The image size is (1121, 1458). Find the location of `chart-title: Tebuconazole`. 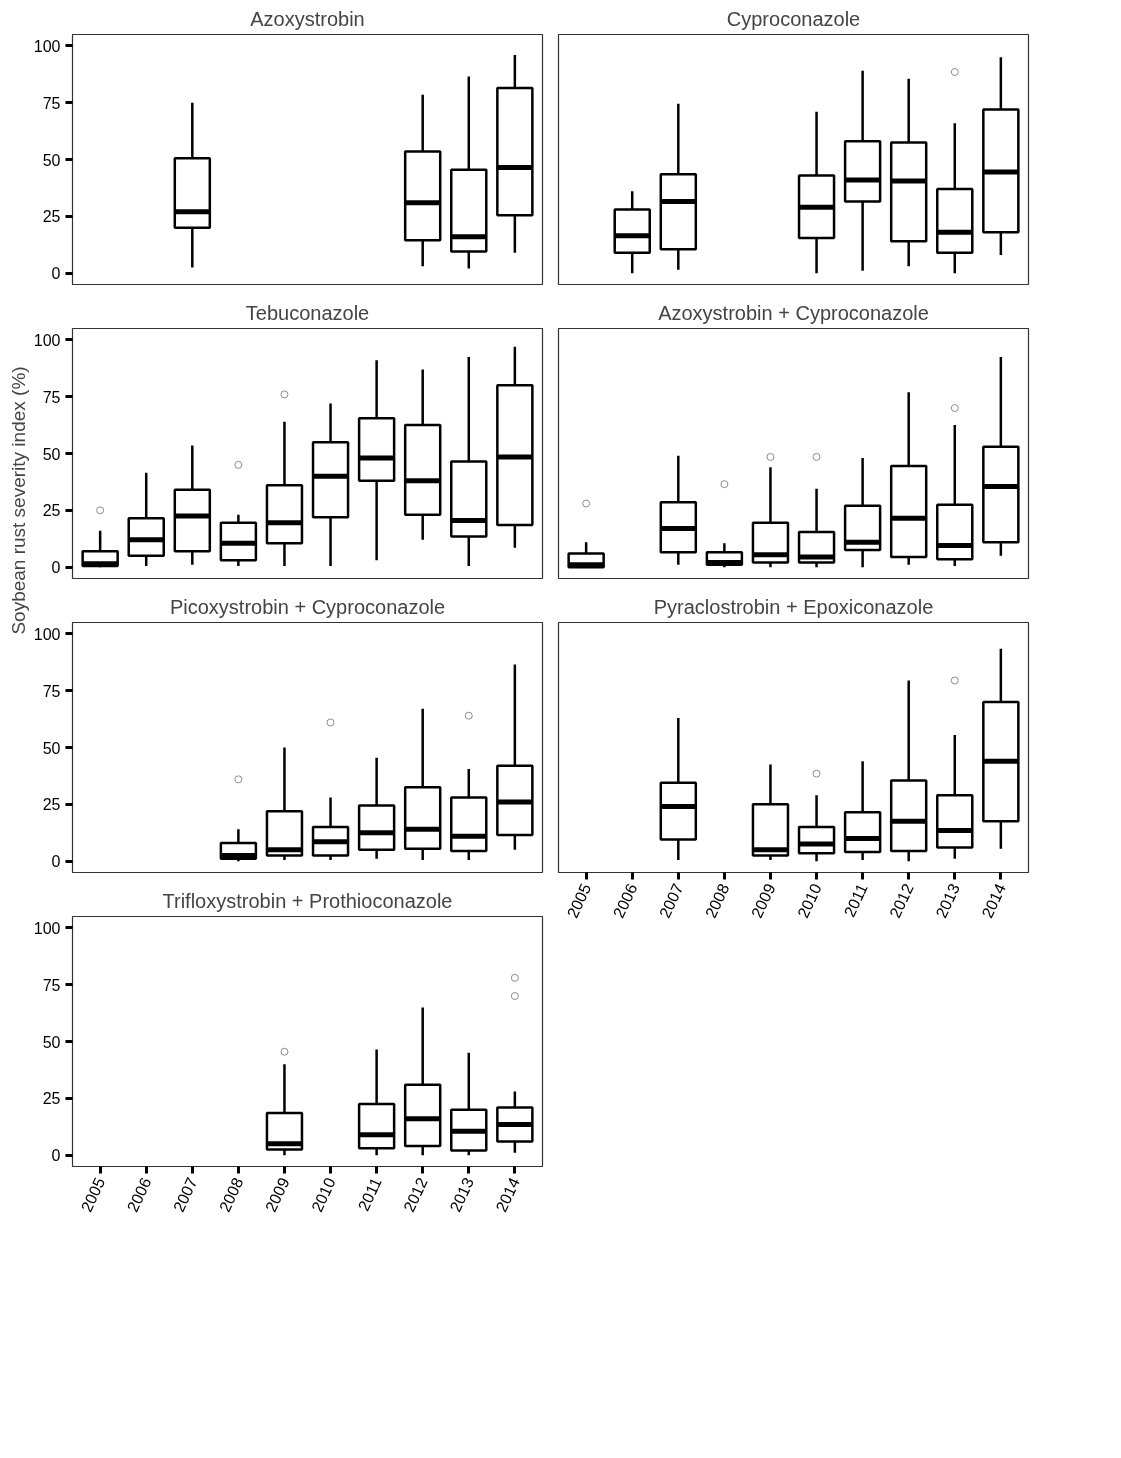

chart-title: Tebuconazole is located at coordinates (307, 312).